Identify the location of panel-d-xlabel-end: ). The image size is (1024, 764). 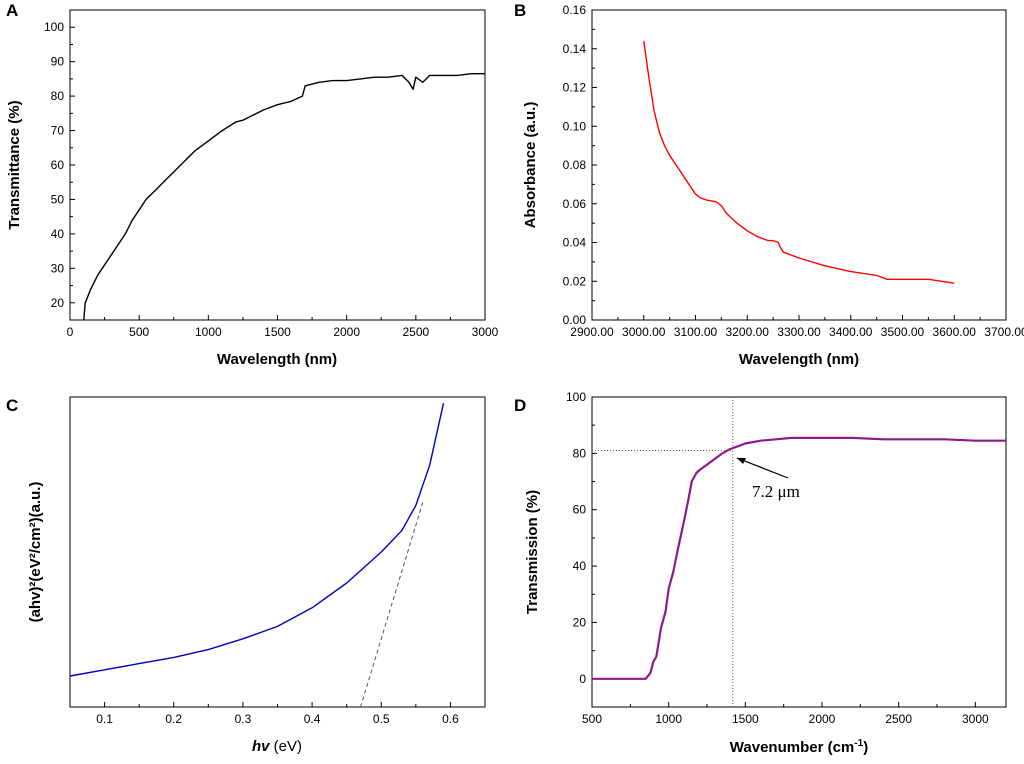
(865, 747).